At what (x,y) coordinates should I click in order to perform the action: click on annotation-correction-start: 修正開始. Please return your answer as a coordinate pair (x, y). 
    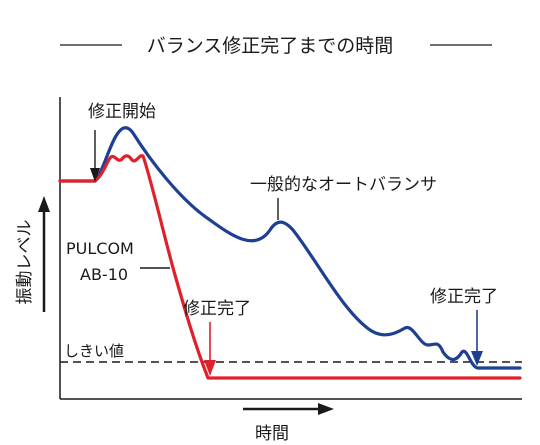
    Looking at the image, I should click on (122, 112).